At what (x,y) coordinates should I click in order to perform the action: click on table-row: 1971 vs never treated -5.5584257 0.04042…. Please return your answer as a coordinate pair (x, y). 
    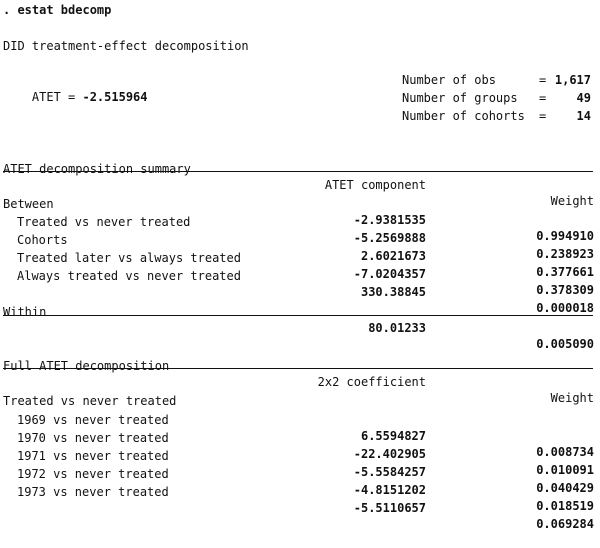
    Looking at the image, I should click on (298, 463).